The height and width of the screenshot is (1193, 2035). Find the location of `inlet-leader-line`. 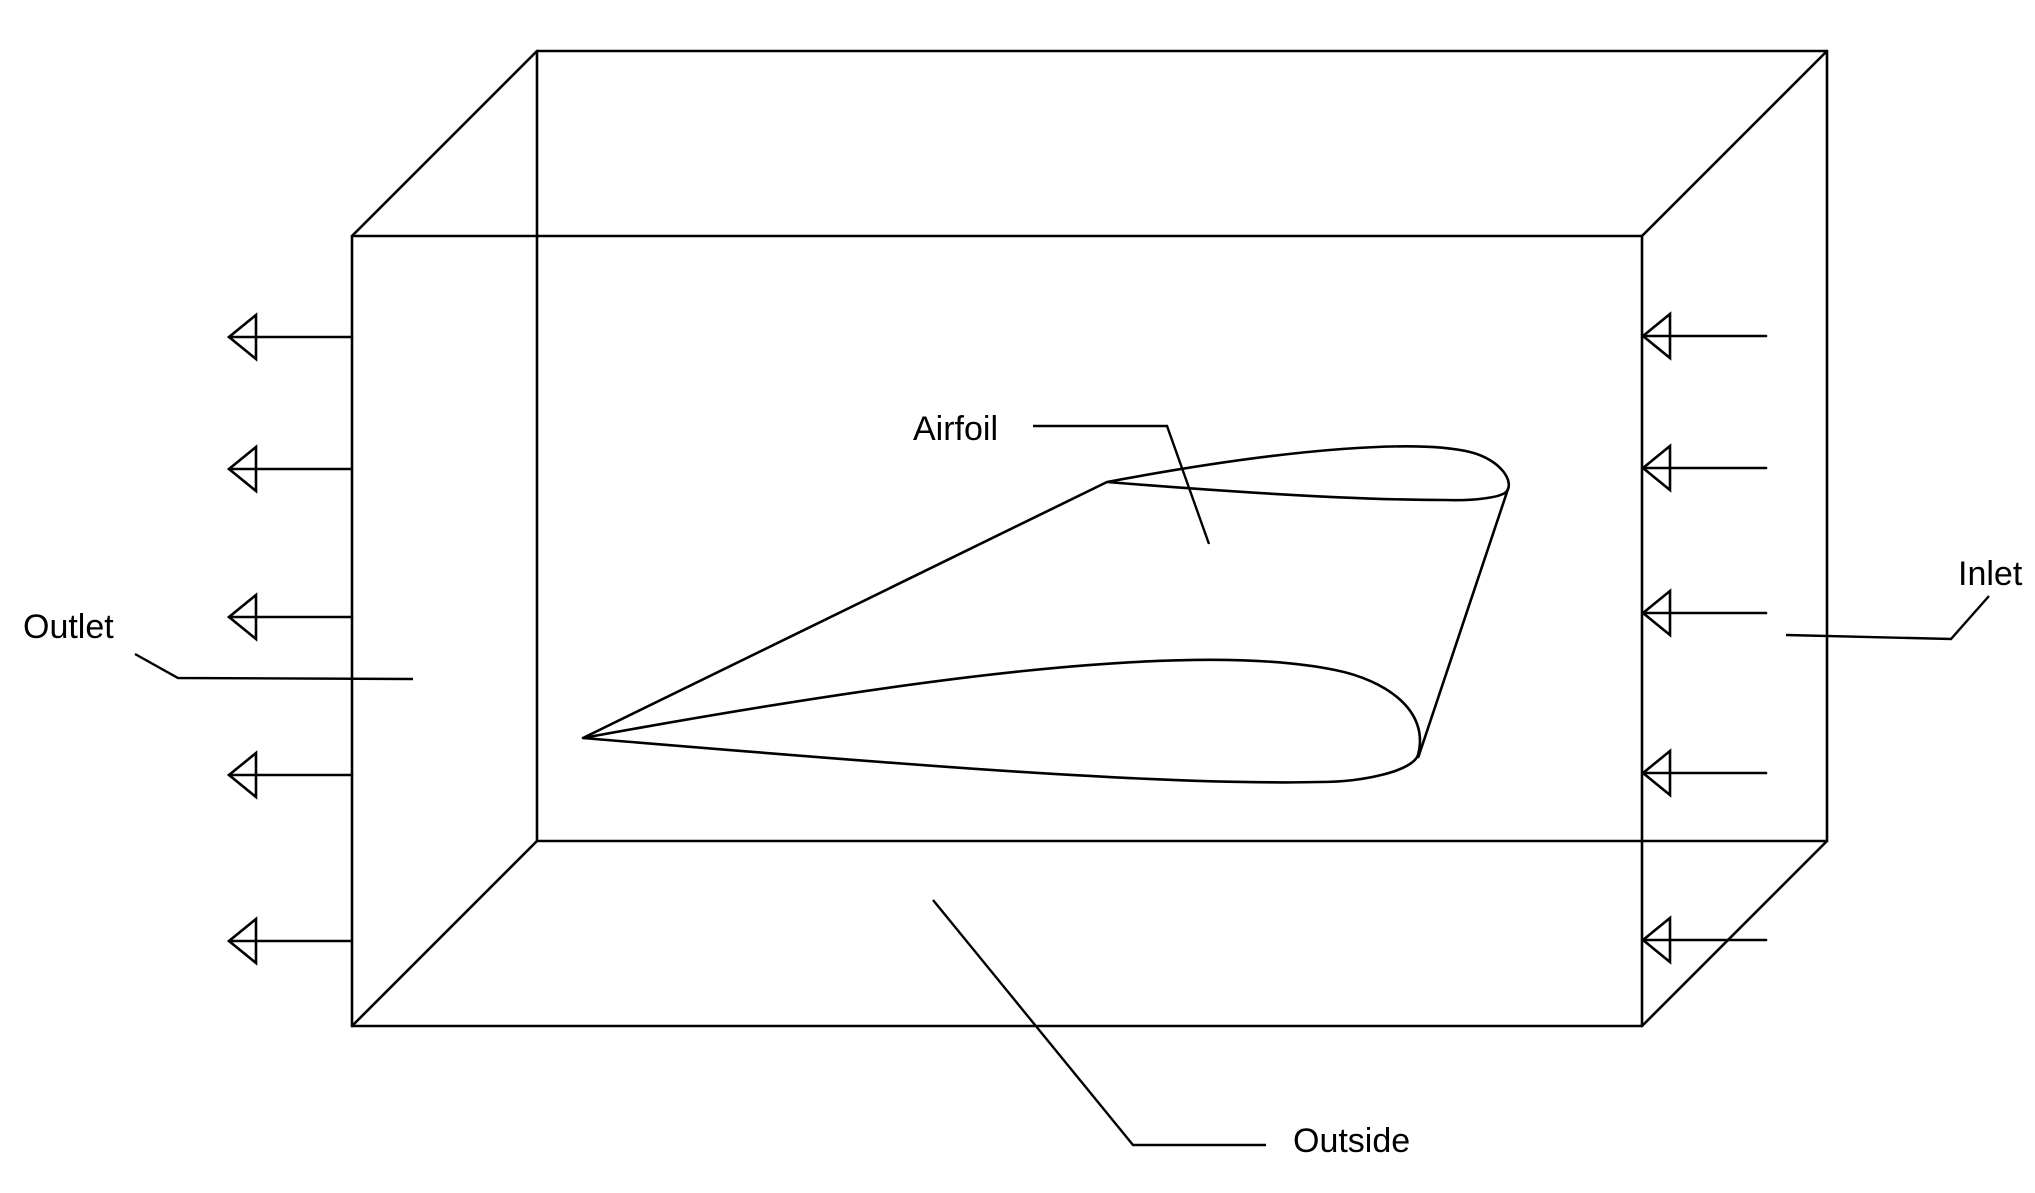

inlet-leader-line is located at coordinates (1887, 618).